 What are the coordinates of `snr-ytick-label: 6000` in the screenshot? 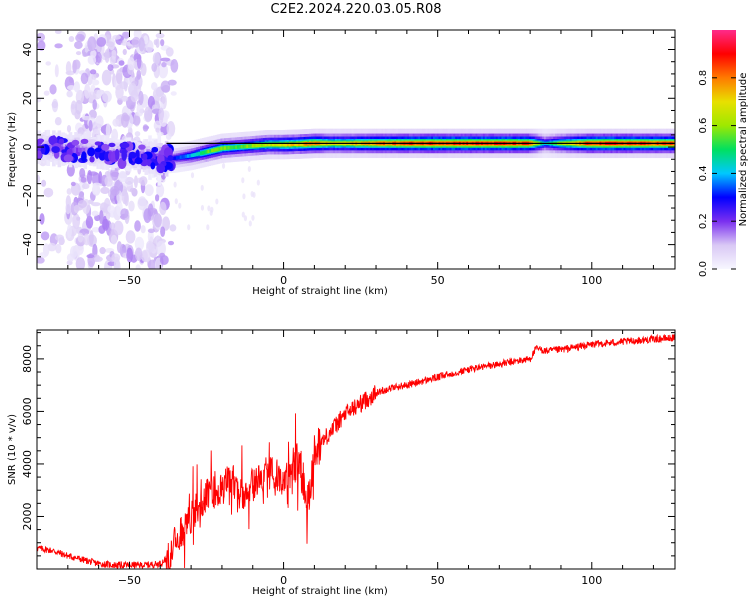 It's located at (27, 411).